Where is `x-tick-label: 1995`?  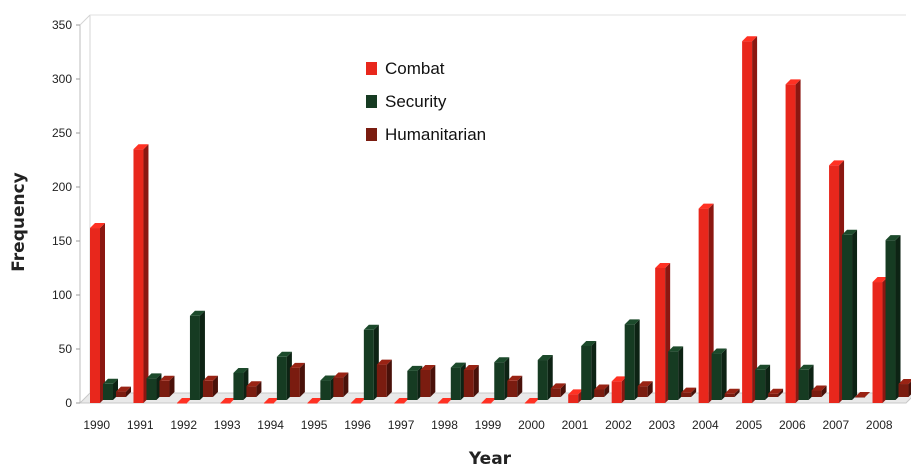
x-tick-label: 1995 is located at coordinates (314, 425).